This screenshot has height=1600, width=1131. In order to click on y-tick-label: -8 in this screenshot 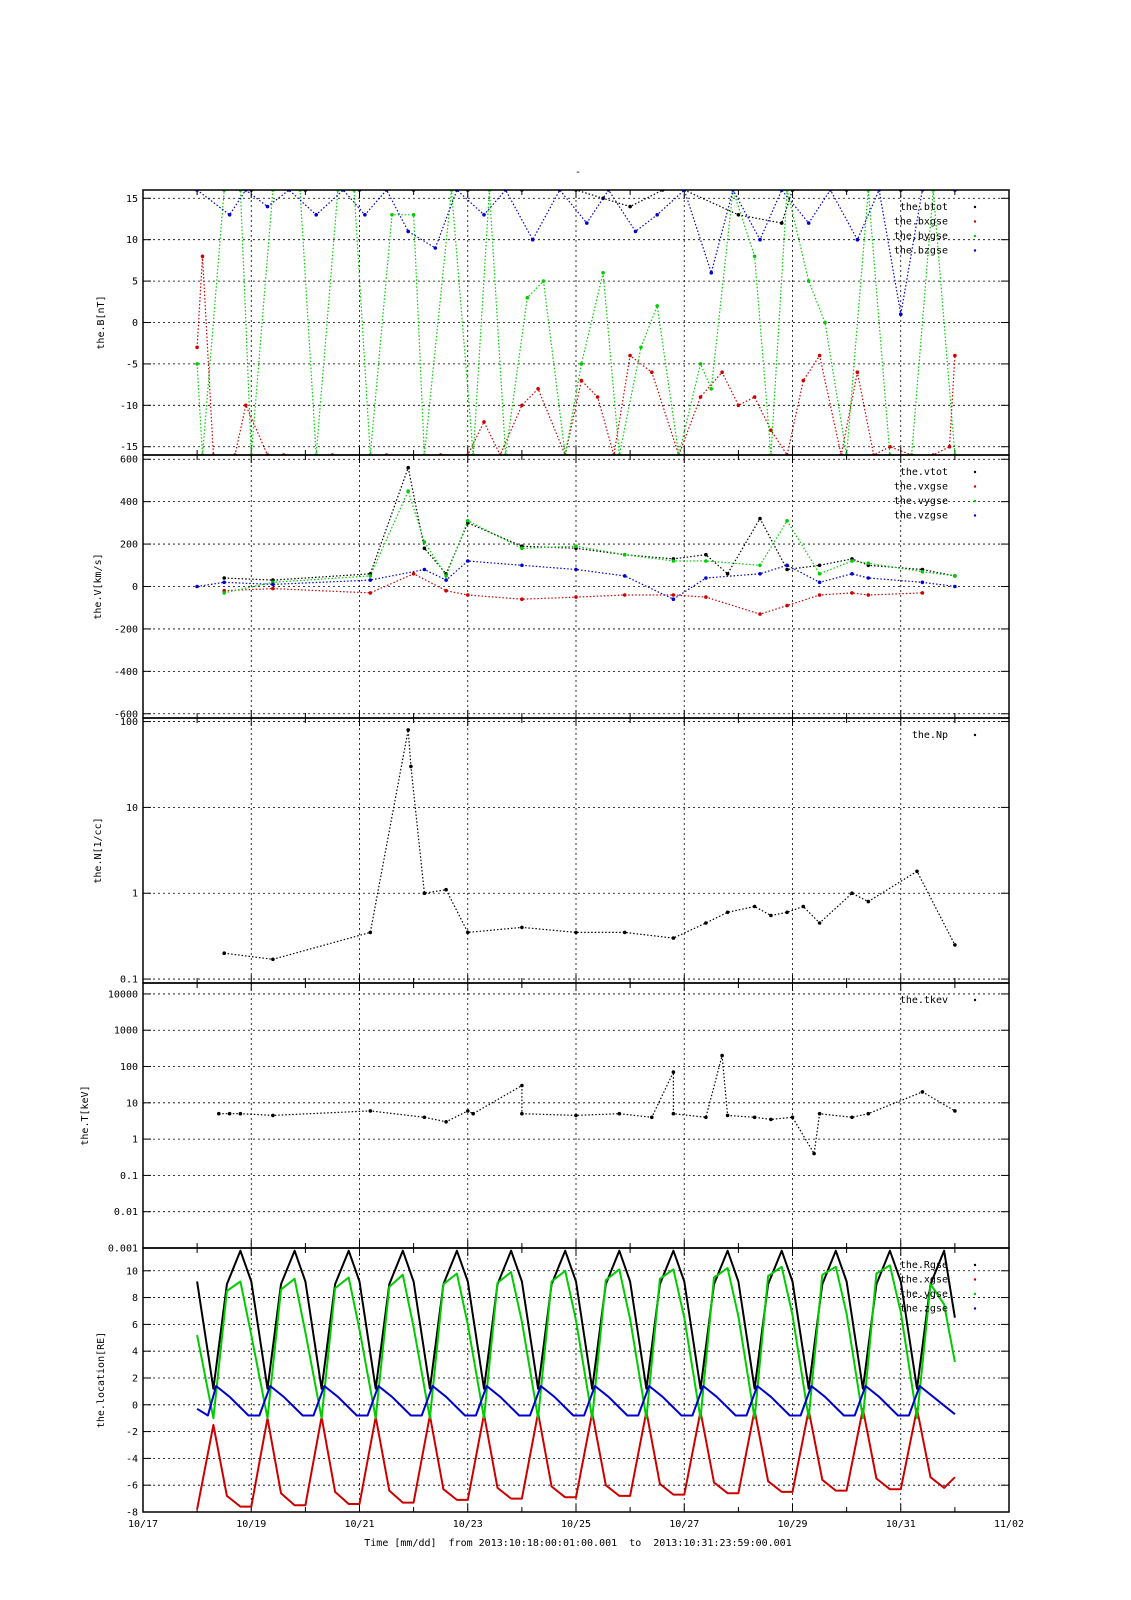, I will do `click(132, 1513)`.